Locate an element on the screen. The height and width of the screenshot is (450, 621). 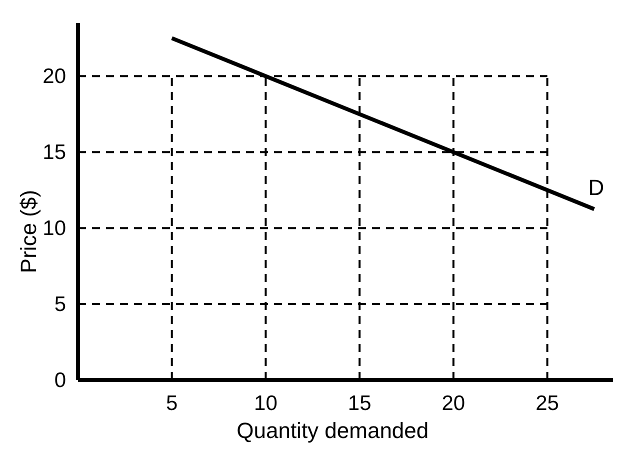
x-tick-label: 25 is located at coordinates (547, 403).